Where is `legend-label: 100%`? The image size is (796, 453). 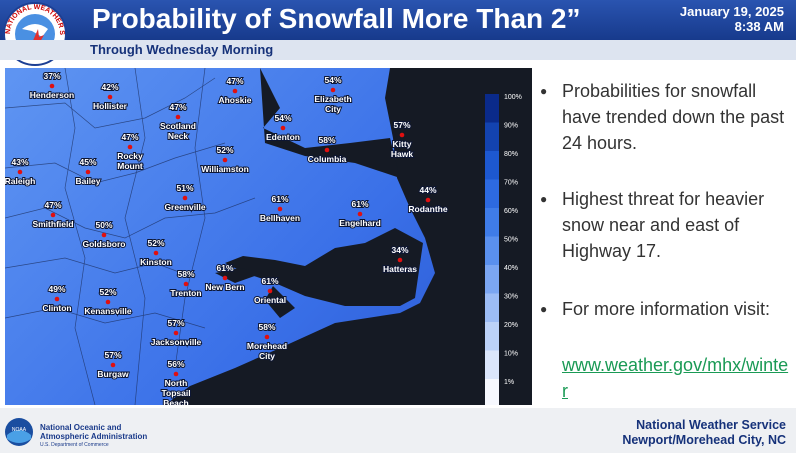
legend-label: 100% is located at coordinates (513, 97).